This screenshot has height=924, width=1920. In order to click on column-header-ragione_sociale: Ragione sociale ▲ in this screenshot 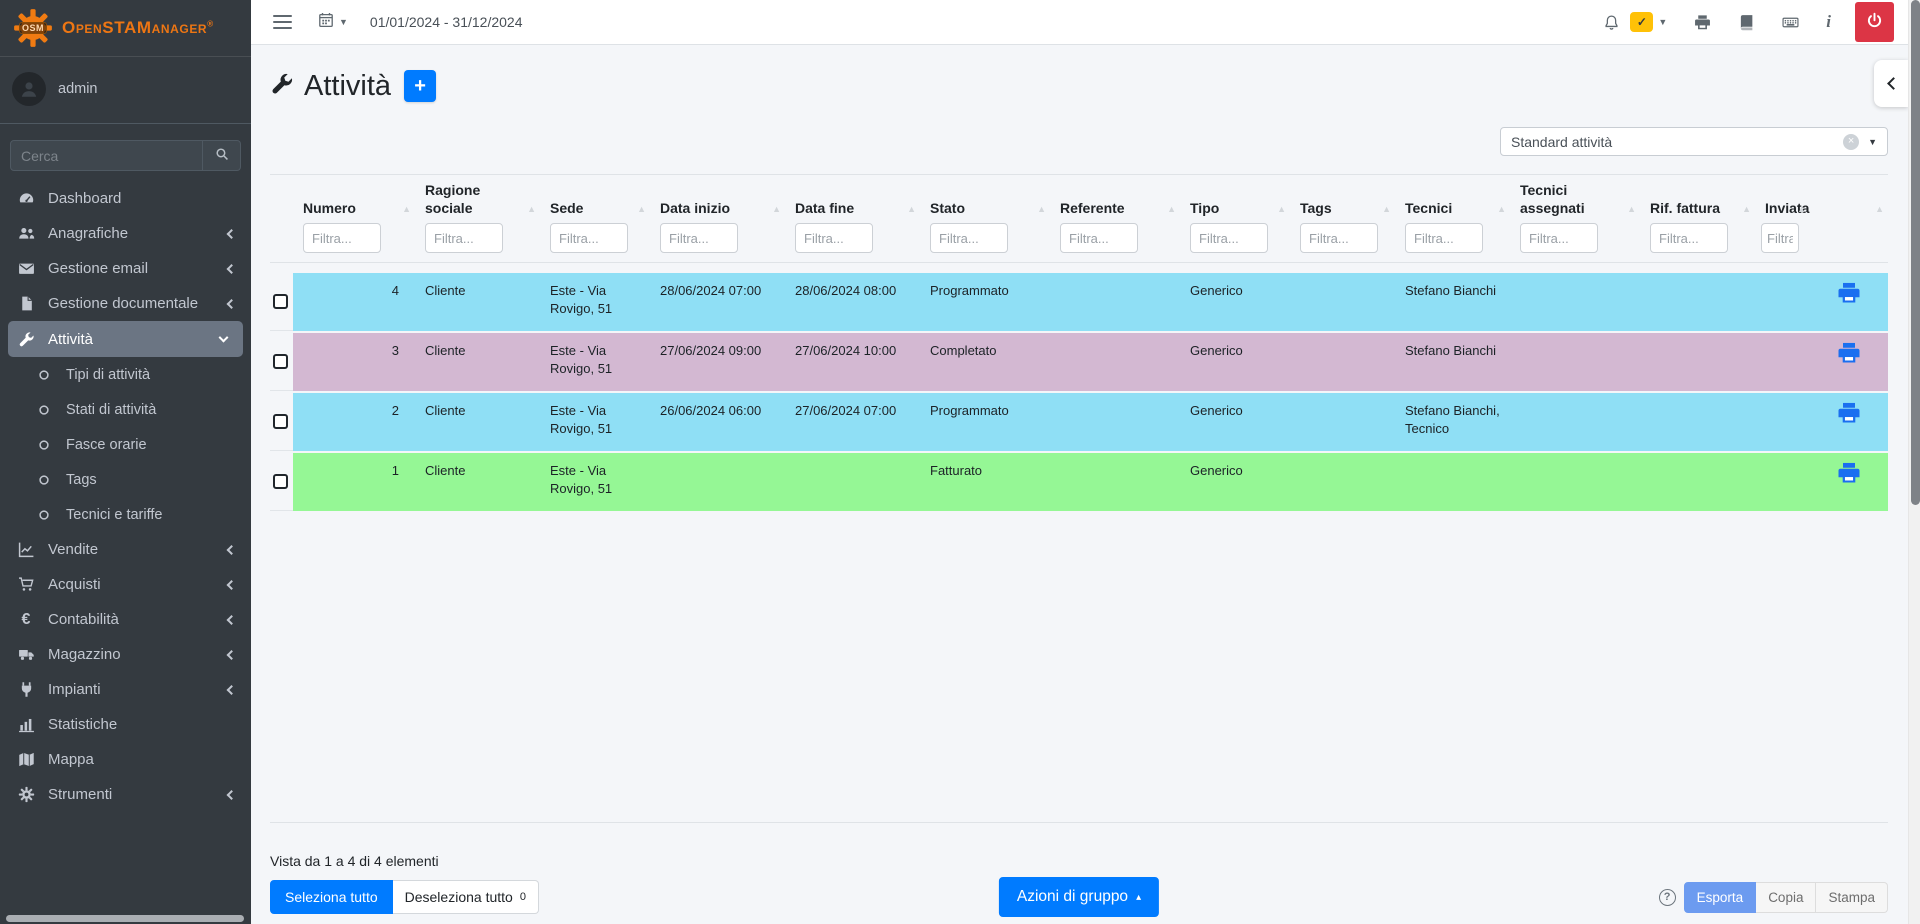, I will do `click(477, 202)`.